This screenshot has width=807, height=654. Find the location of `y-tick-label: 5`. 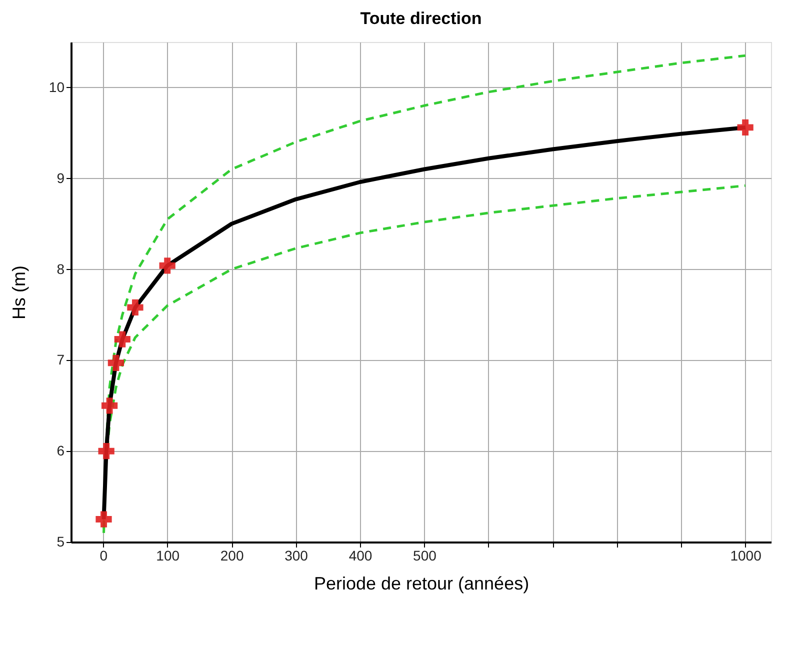

y-tick-label: 5 is located at coordinates (60, 542).